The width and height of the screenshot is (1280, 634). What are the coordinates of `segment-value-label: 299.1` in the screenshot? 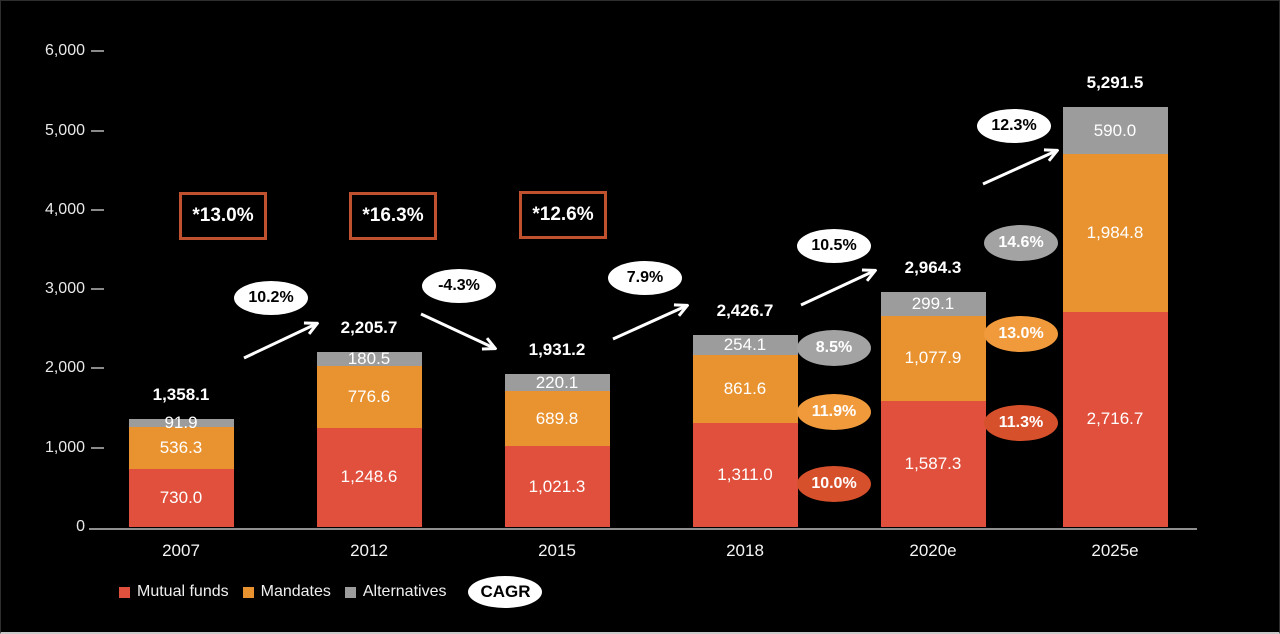 It's located at (933, 303).